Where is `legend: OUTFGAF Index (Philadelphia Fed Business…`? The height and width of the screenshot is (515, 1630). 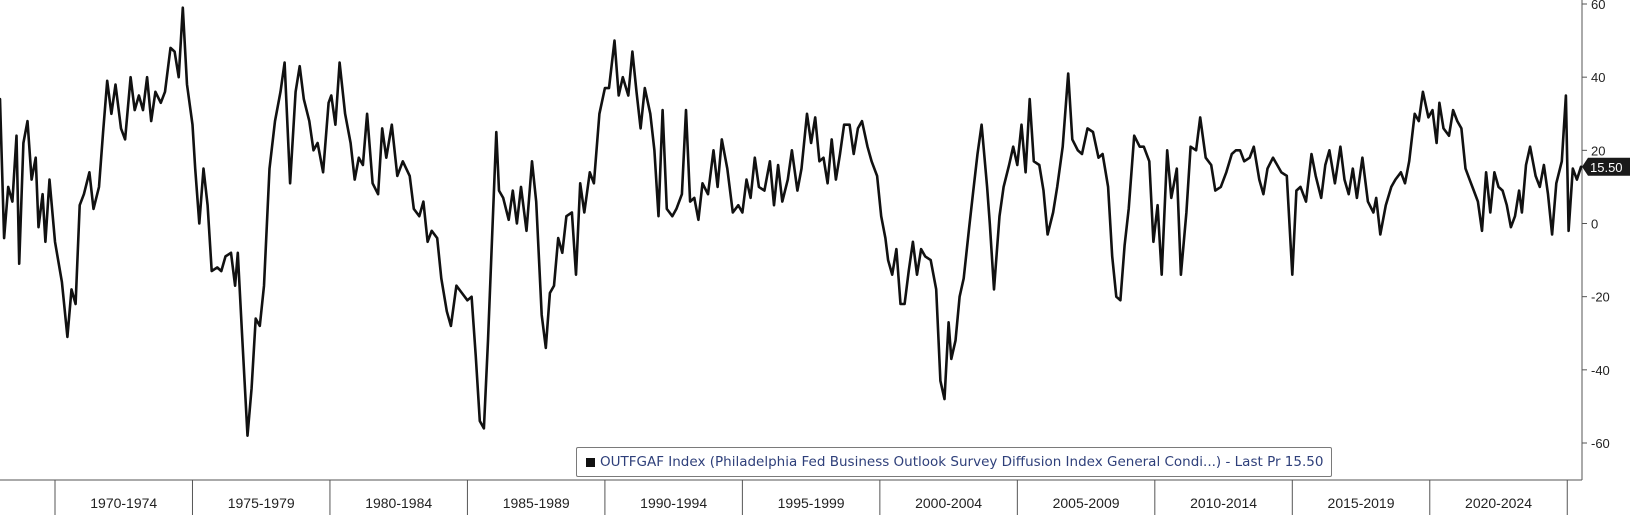
legend: OUTFGAF Index (Philadelphia Fed Business… is located at coordinates (954, 462).